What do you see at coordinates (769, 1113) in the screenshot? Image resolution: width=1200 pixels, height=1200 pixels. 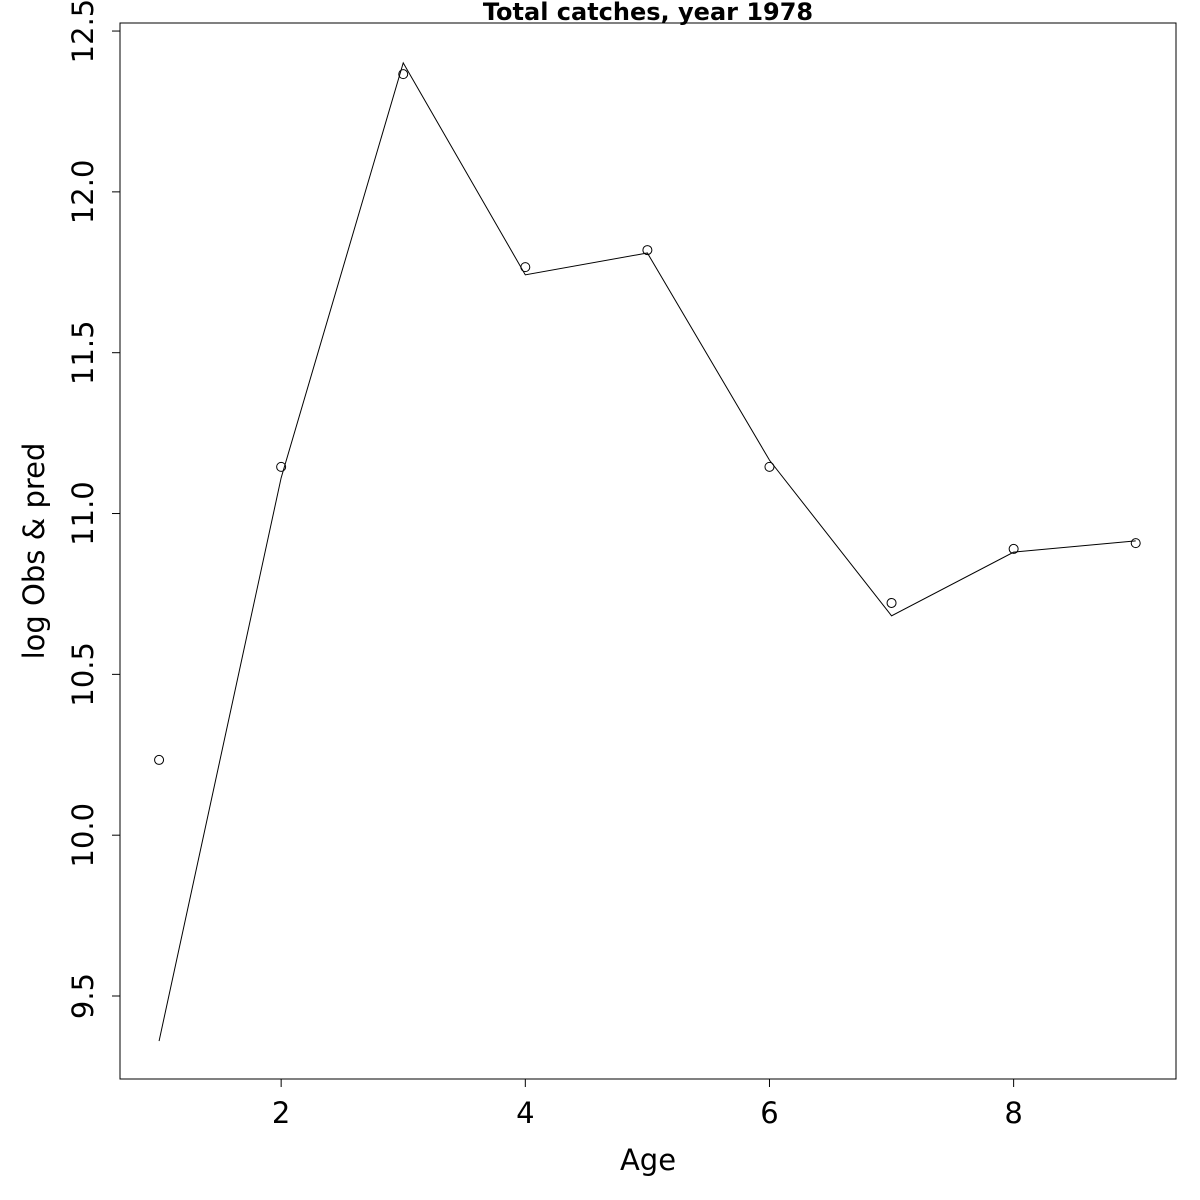 I see `x-tick-label: 6` at bounding box center [769, 1113].